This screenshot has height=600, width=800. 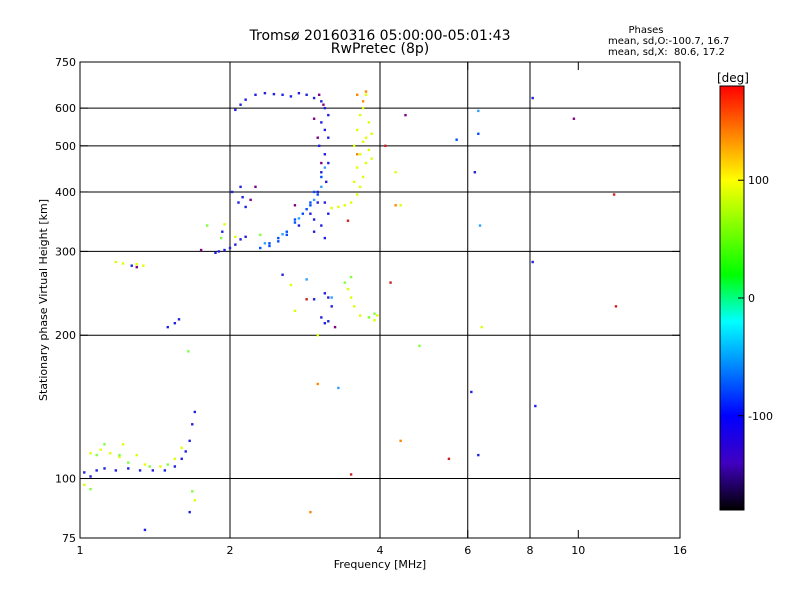 What do you see at coordinates (666, 52) in the screenshot?
I see `phases-x-stats: mean, sd,X: 80.6, 17.2` at bounding box center [666, 52].